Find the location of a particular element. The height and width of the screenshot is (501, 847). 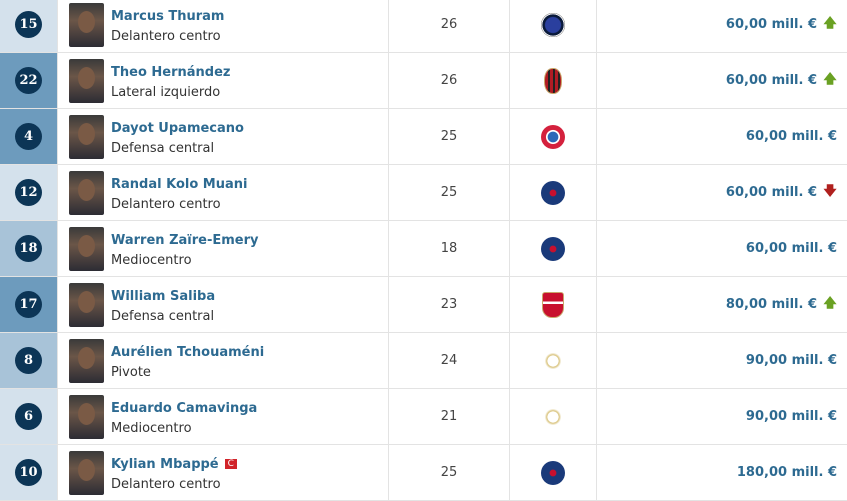

bayern-crest-icon is located at coordinates (553, 136).